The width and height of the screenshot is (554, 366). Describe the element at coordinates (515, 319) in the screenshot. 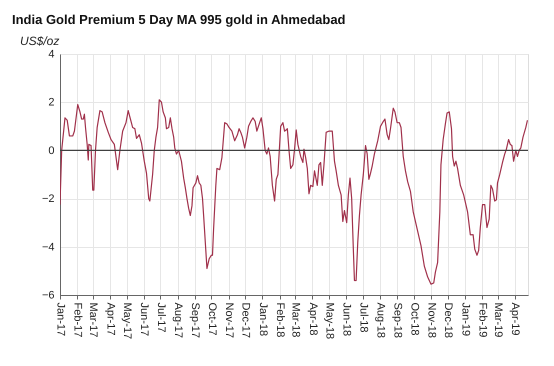

I see `x-tick-label: Apr-19` at that location.